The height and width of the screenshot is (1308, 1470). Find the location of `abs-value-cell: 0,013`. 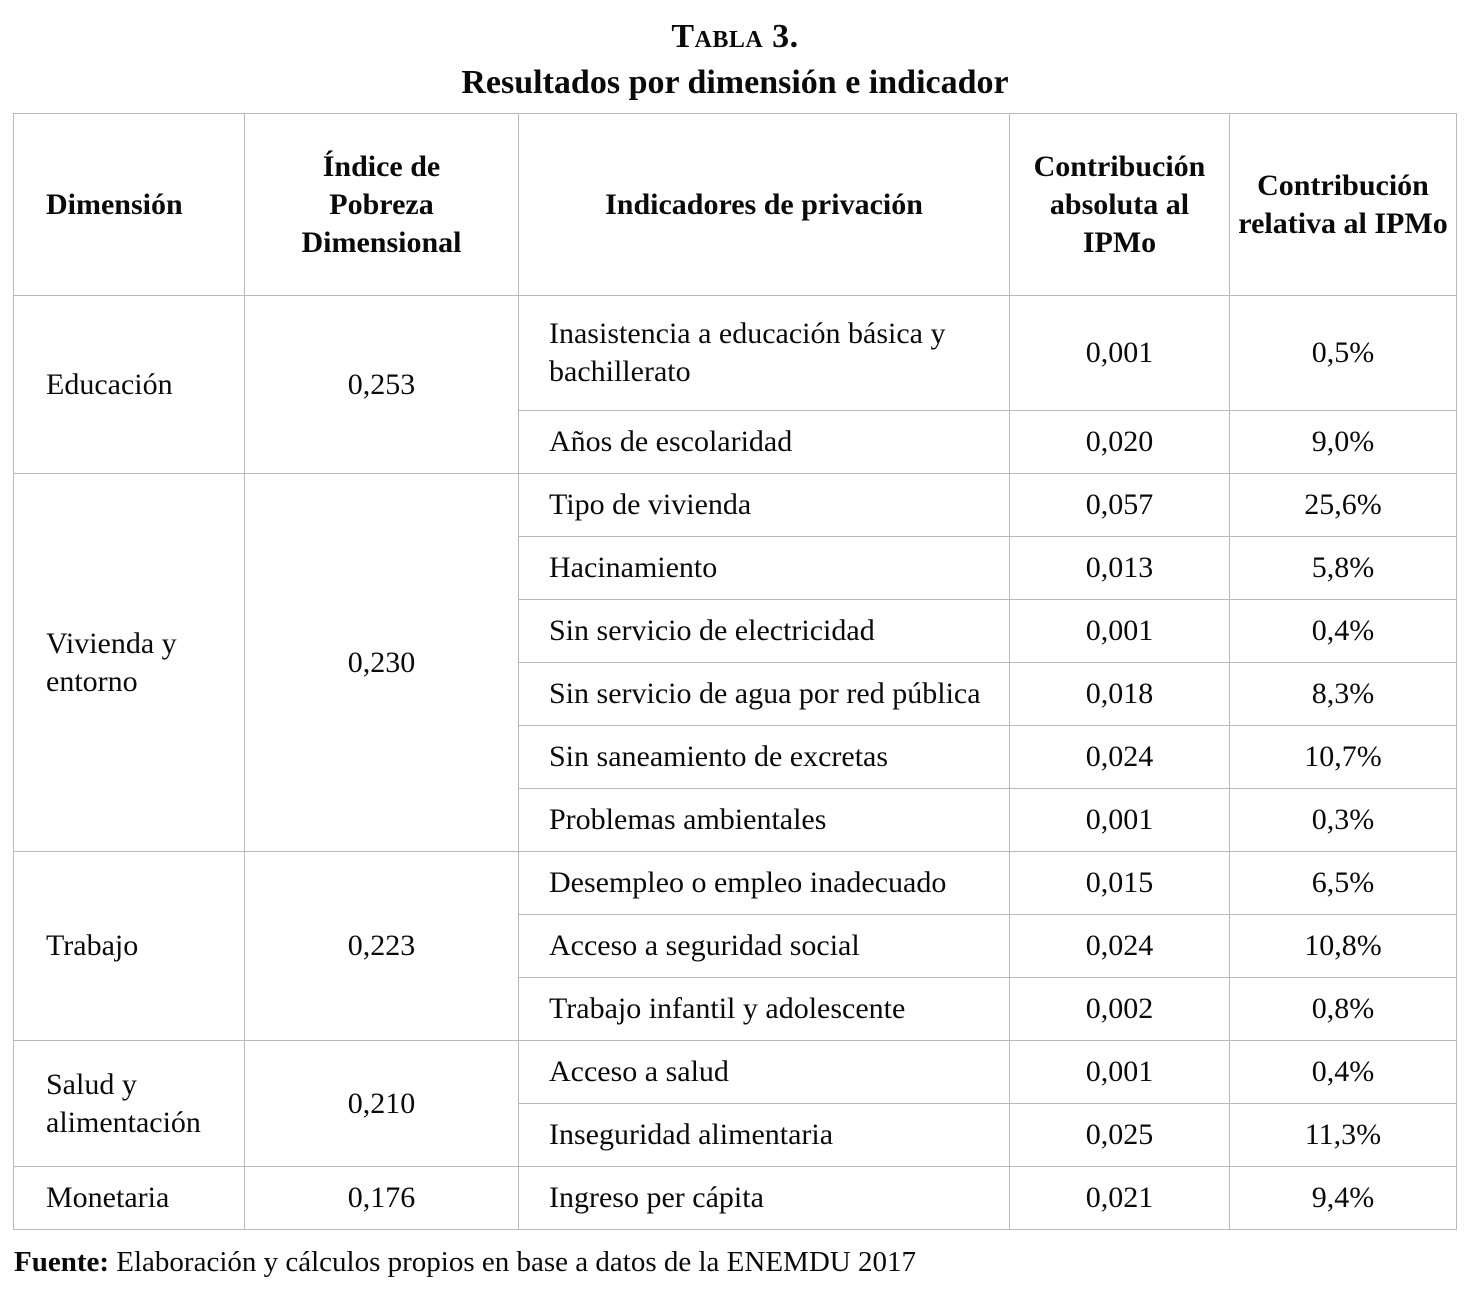

abs-value-cell: 0,013 is located at coordinates (1119, 568).